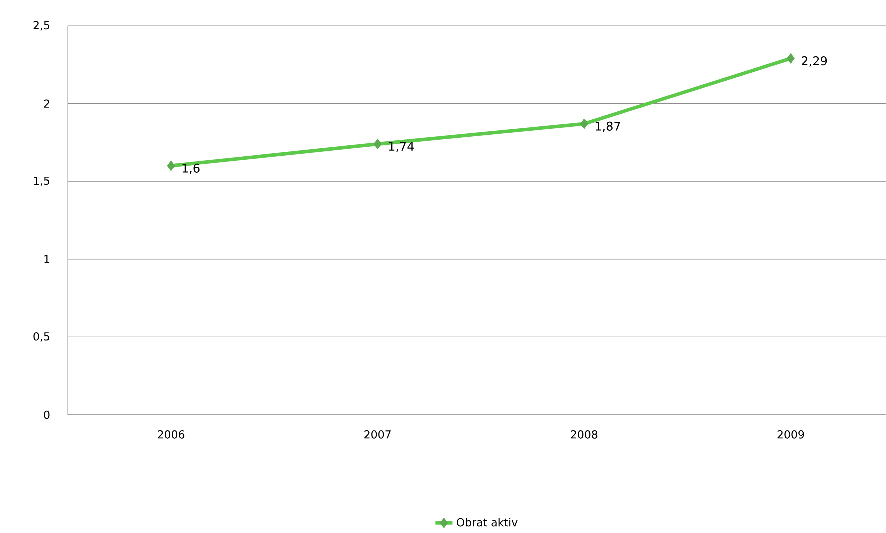 The height and width of the screenshot is (533, 886). What do you see at coordinates (791, 434) in the screenshot?
I see `x-tick-label: 2009` at bounding box center [791, 434].